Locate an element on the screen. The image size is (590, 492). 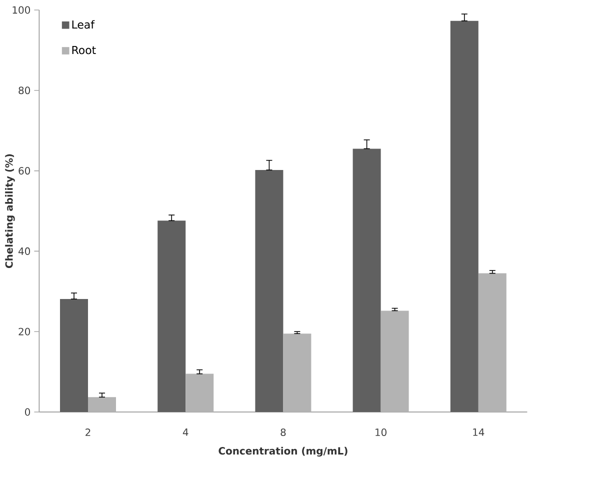
x-tick-label: 2 is located at coordinates (88, 432).